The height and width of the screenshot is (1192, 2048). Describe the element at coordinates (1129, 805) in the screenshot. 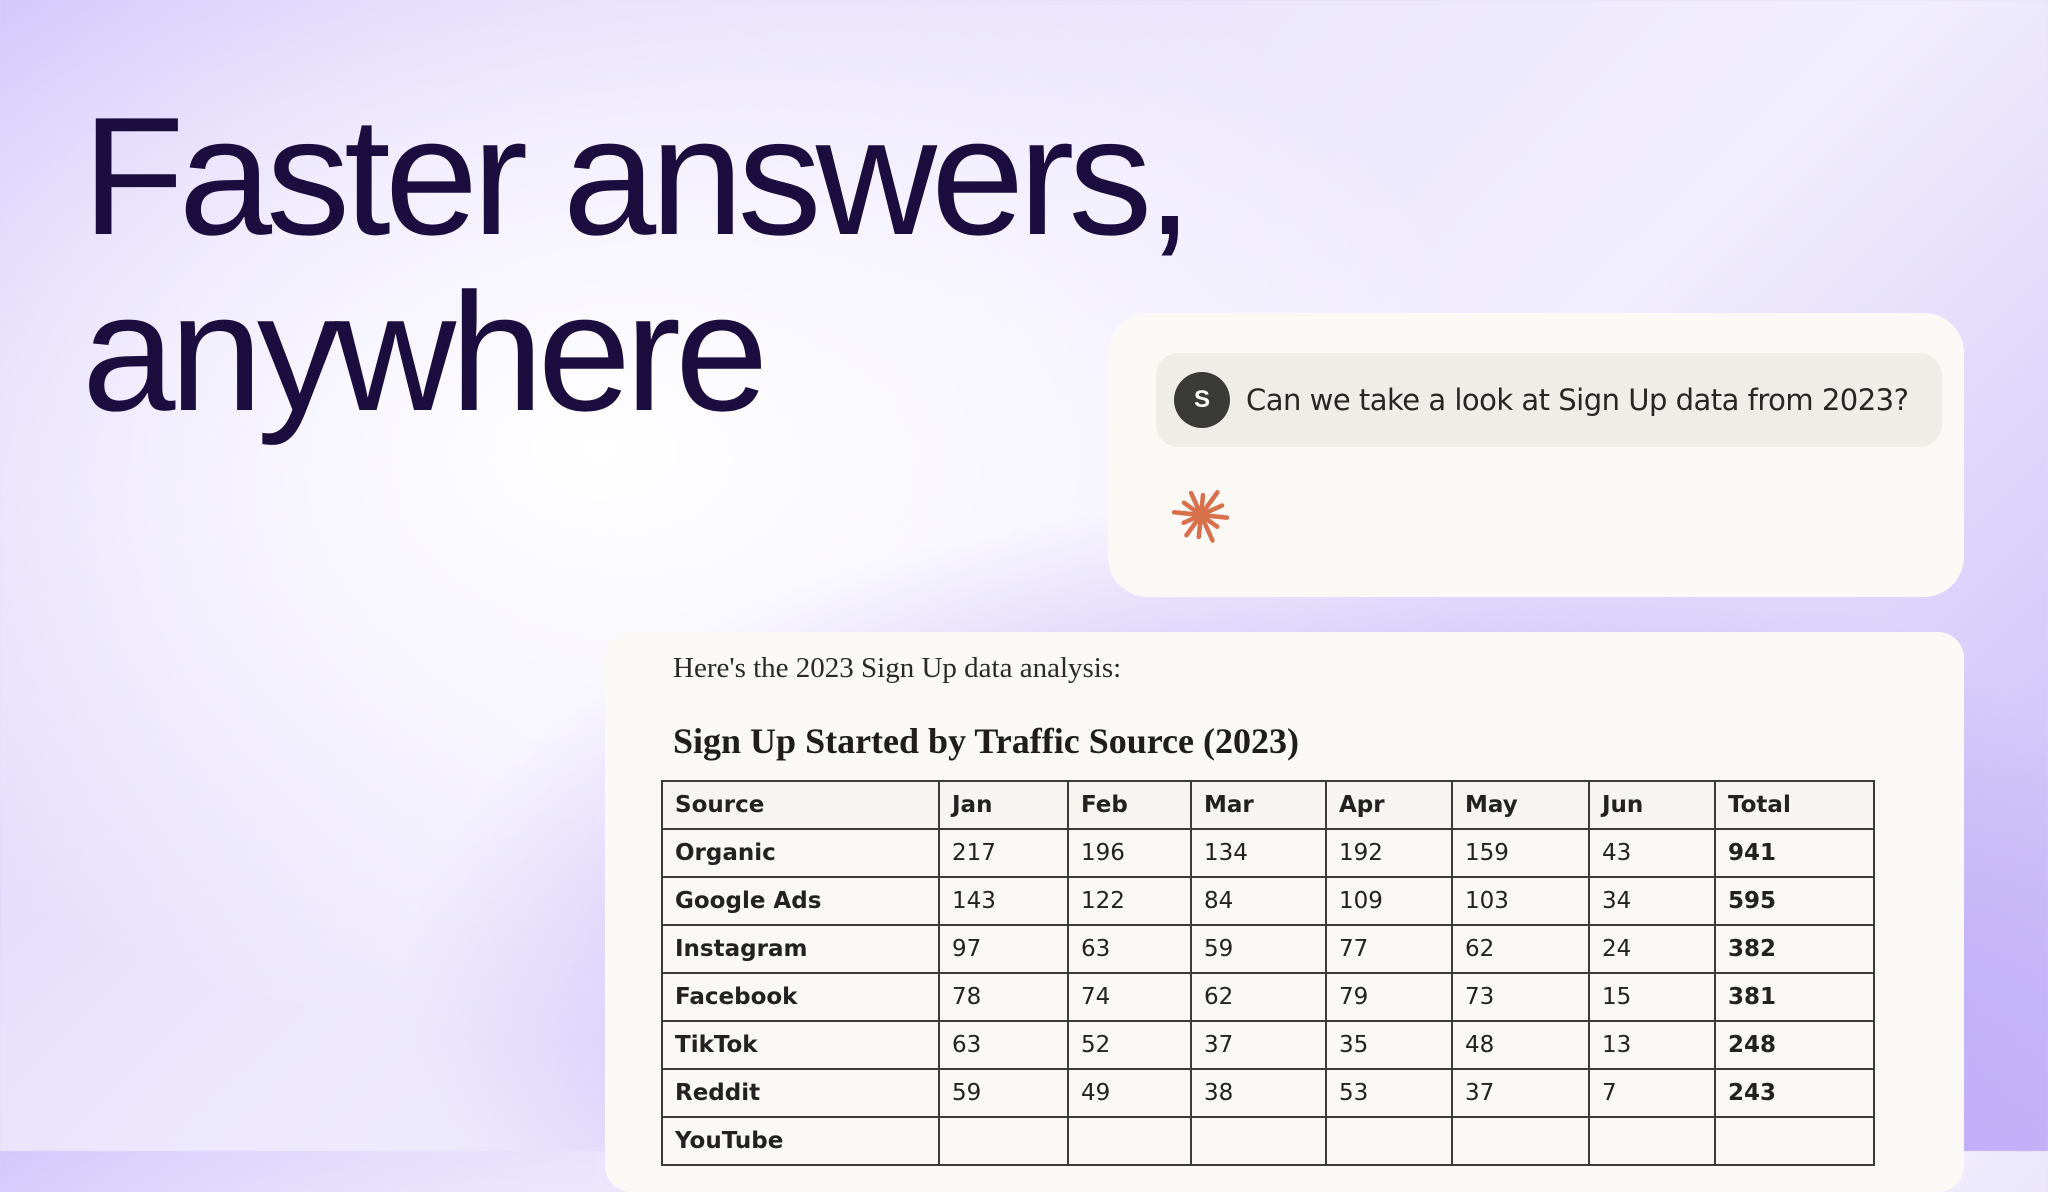

I see `column-header-feb: Feb` at that location.